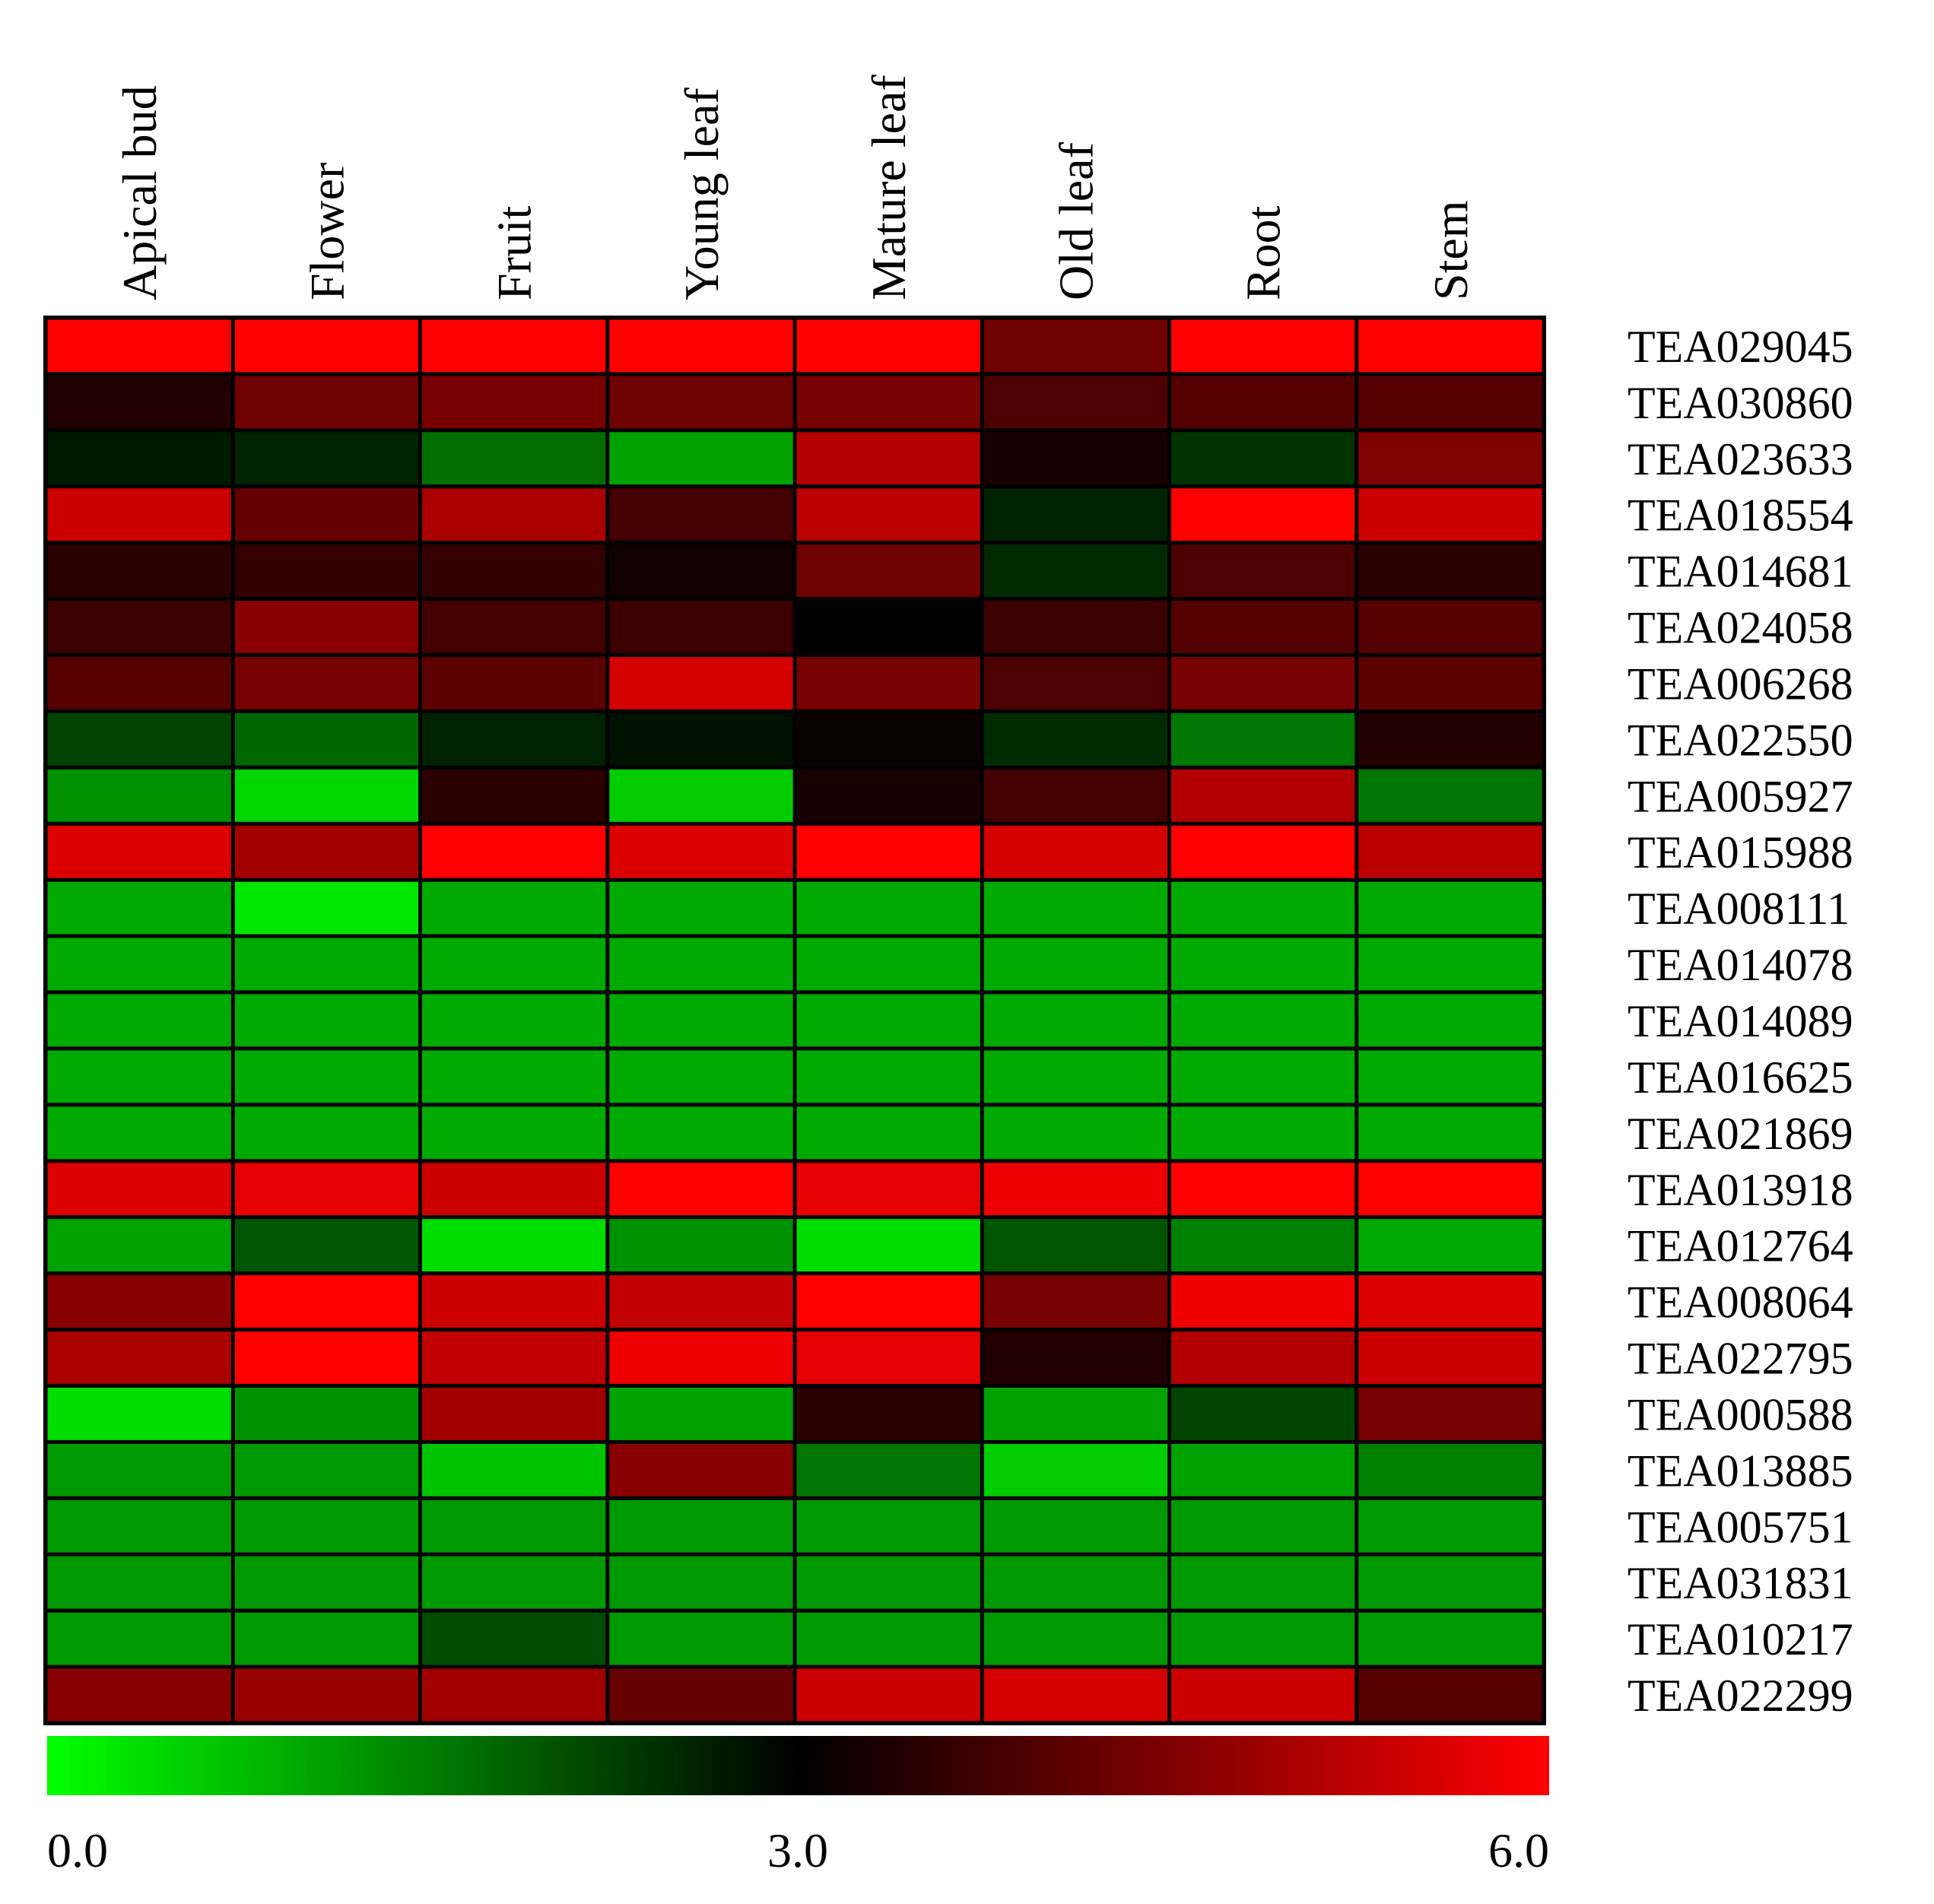 The image size is (1934, 1904). I want to click on row-label: TEA014089, so click(1740, 1021).